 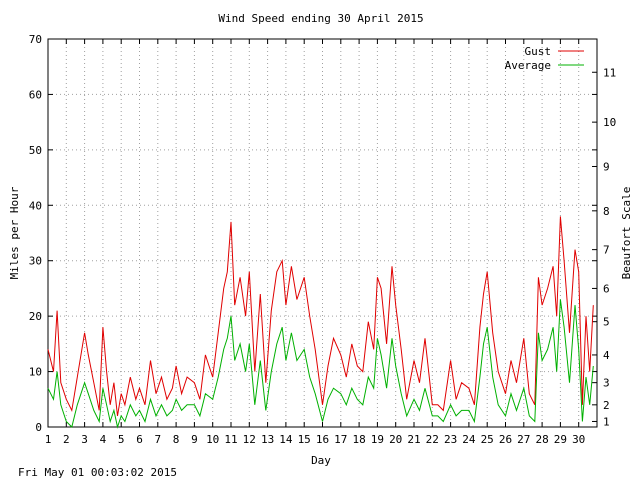 What do you see at coordinates (541, 439) in the screenshot?
I see `x-tick-label: 28` at bounding box center [541, 439].